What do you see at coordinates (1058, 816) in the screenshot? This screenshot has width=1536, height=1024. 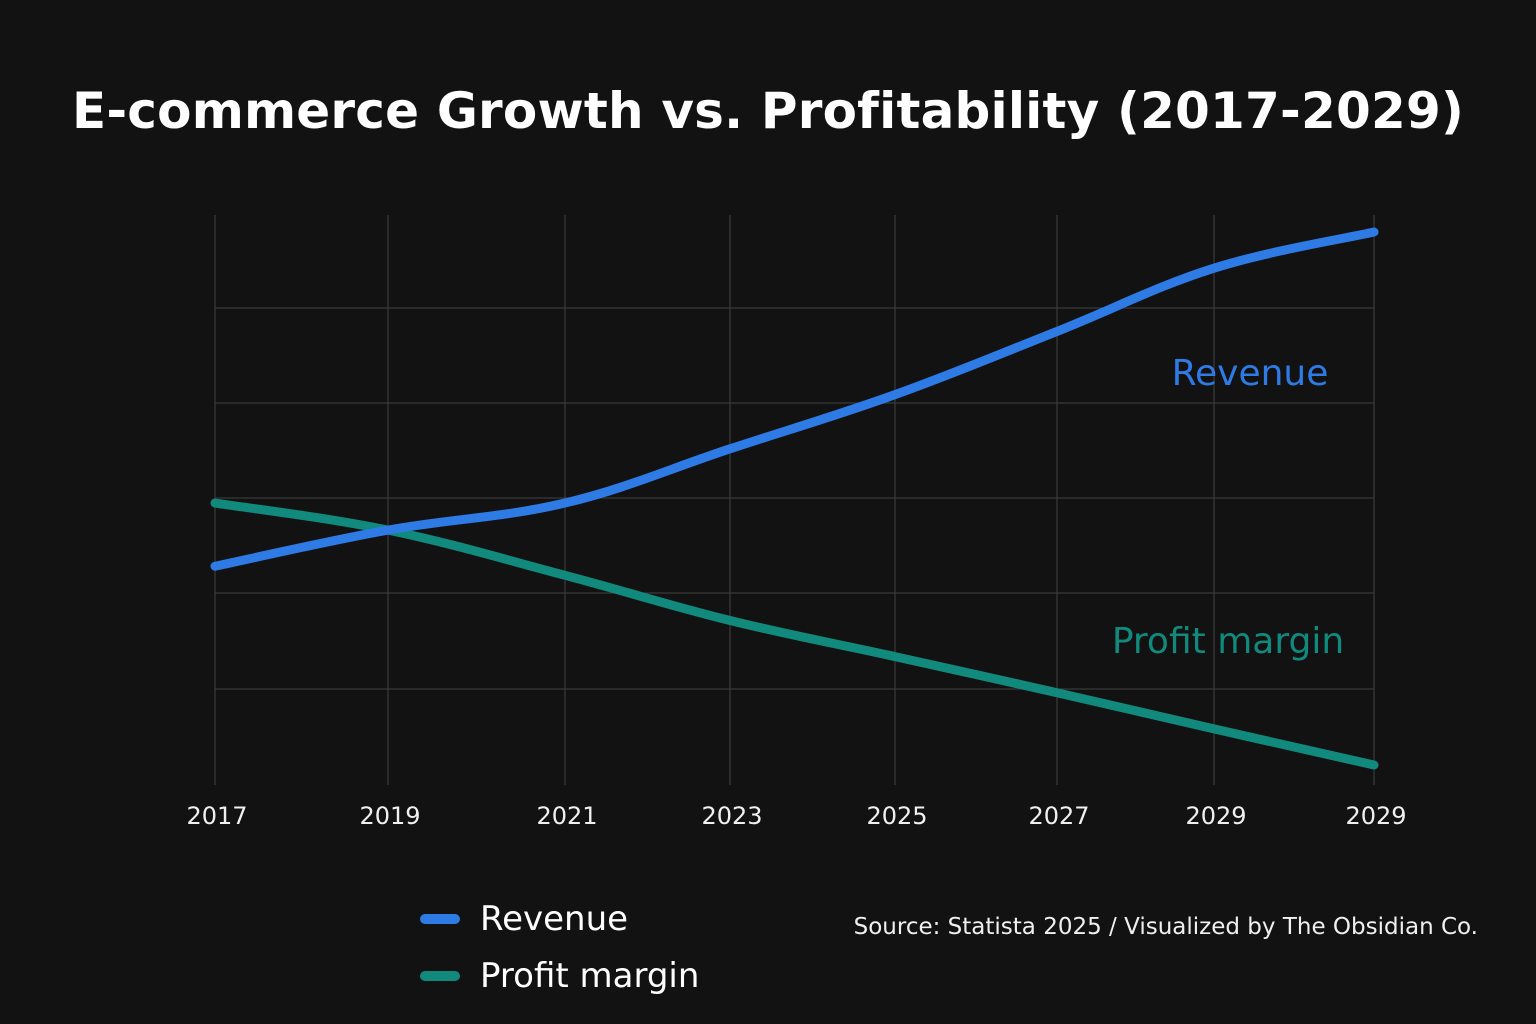 I see `x-tick-label: 2027` at bounding box center [1058, 816].